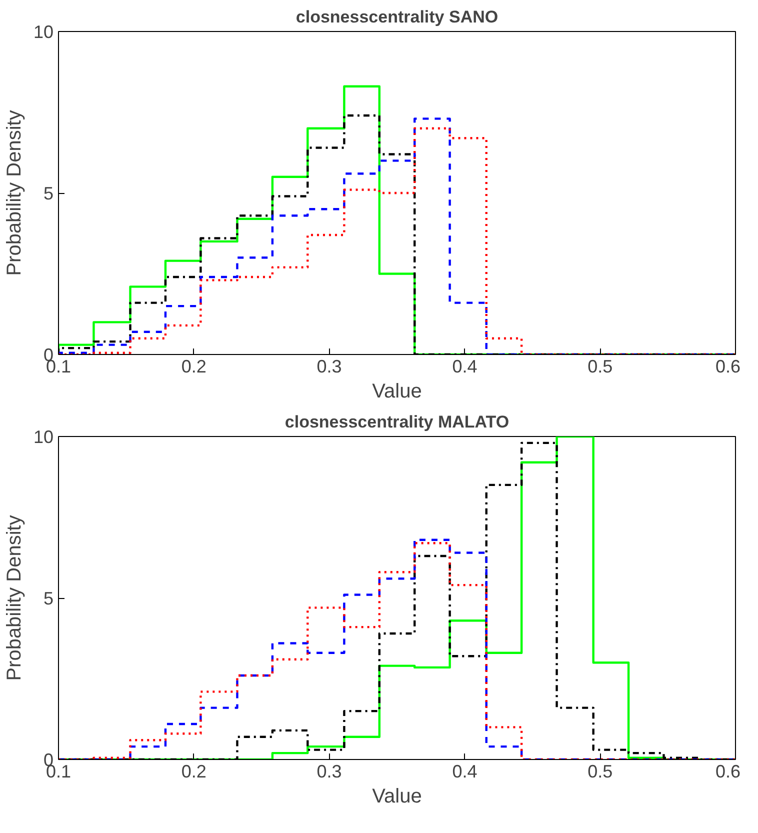 The image size is (758, 833). Describe the element at coordinates (397, 17) in the screenshot. I see `chart-title: closnesscentrality SANO` at that location.